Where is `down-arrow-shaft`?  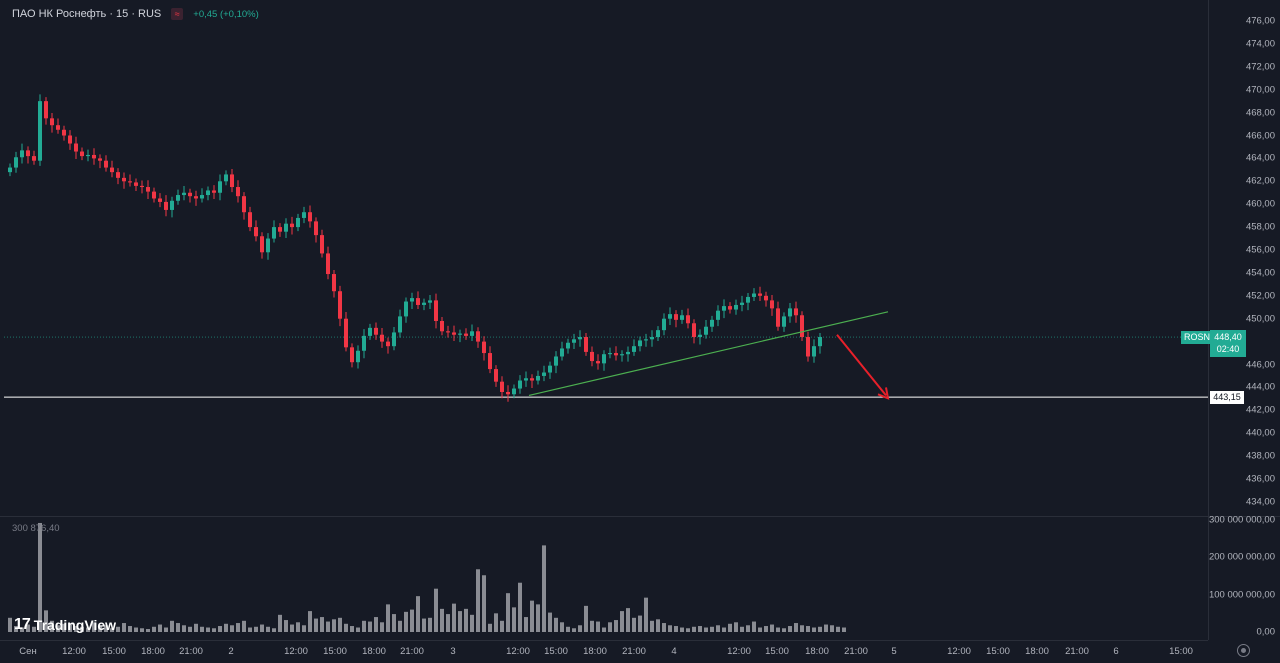 down-arrow-shaft is located at coordinates (861, 365).